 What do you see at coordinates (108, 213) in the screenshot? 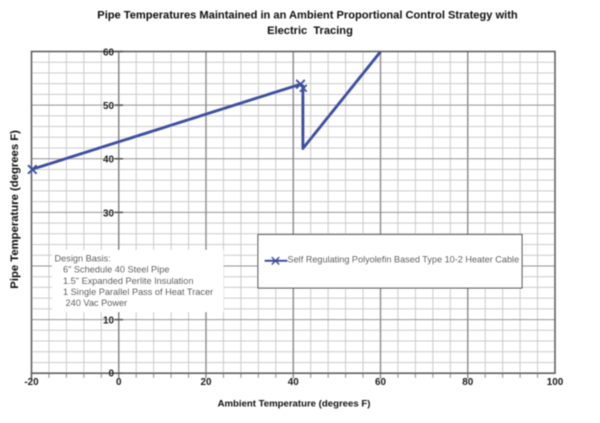
I see `svg-text: 30` at bounding box center [108, 213].